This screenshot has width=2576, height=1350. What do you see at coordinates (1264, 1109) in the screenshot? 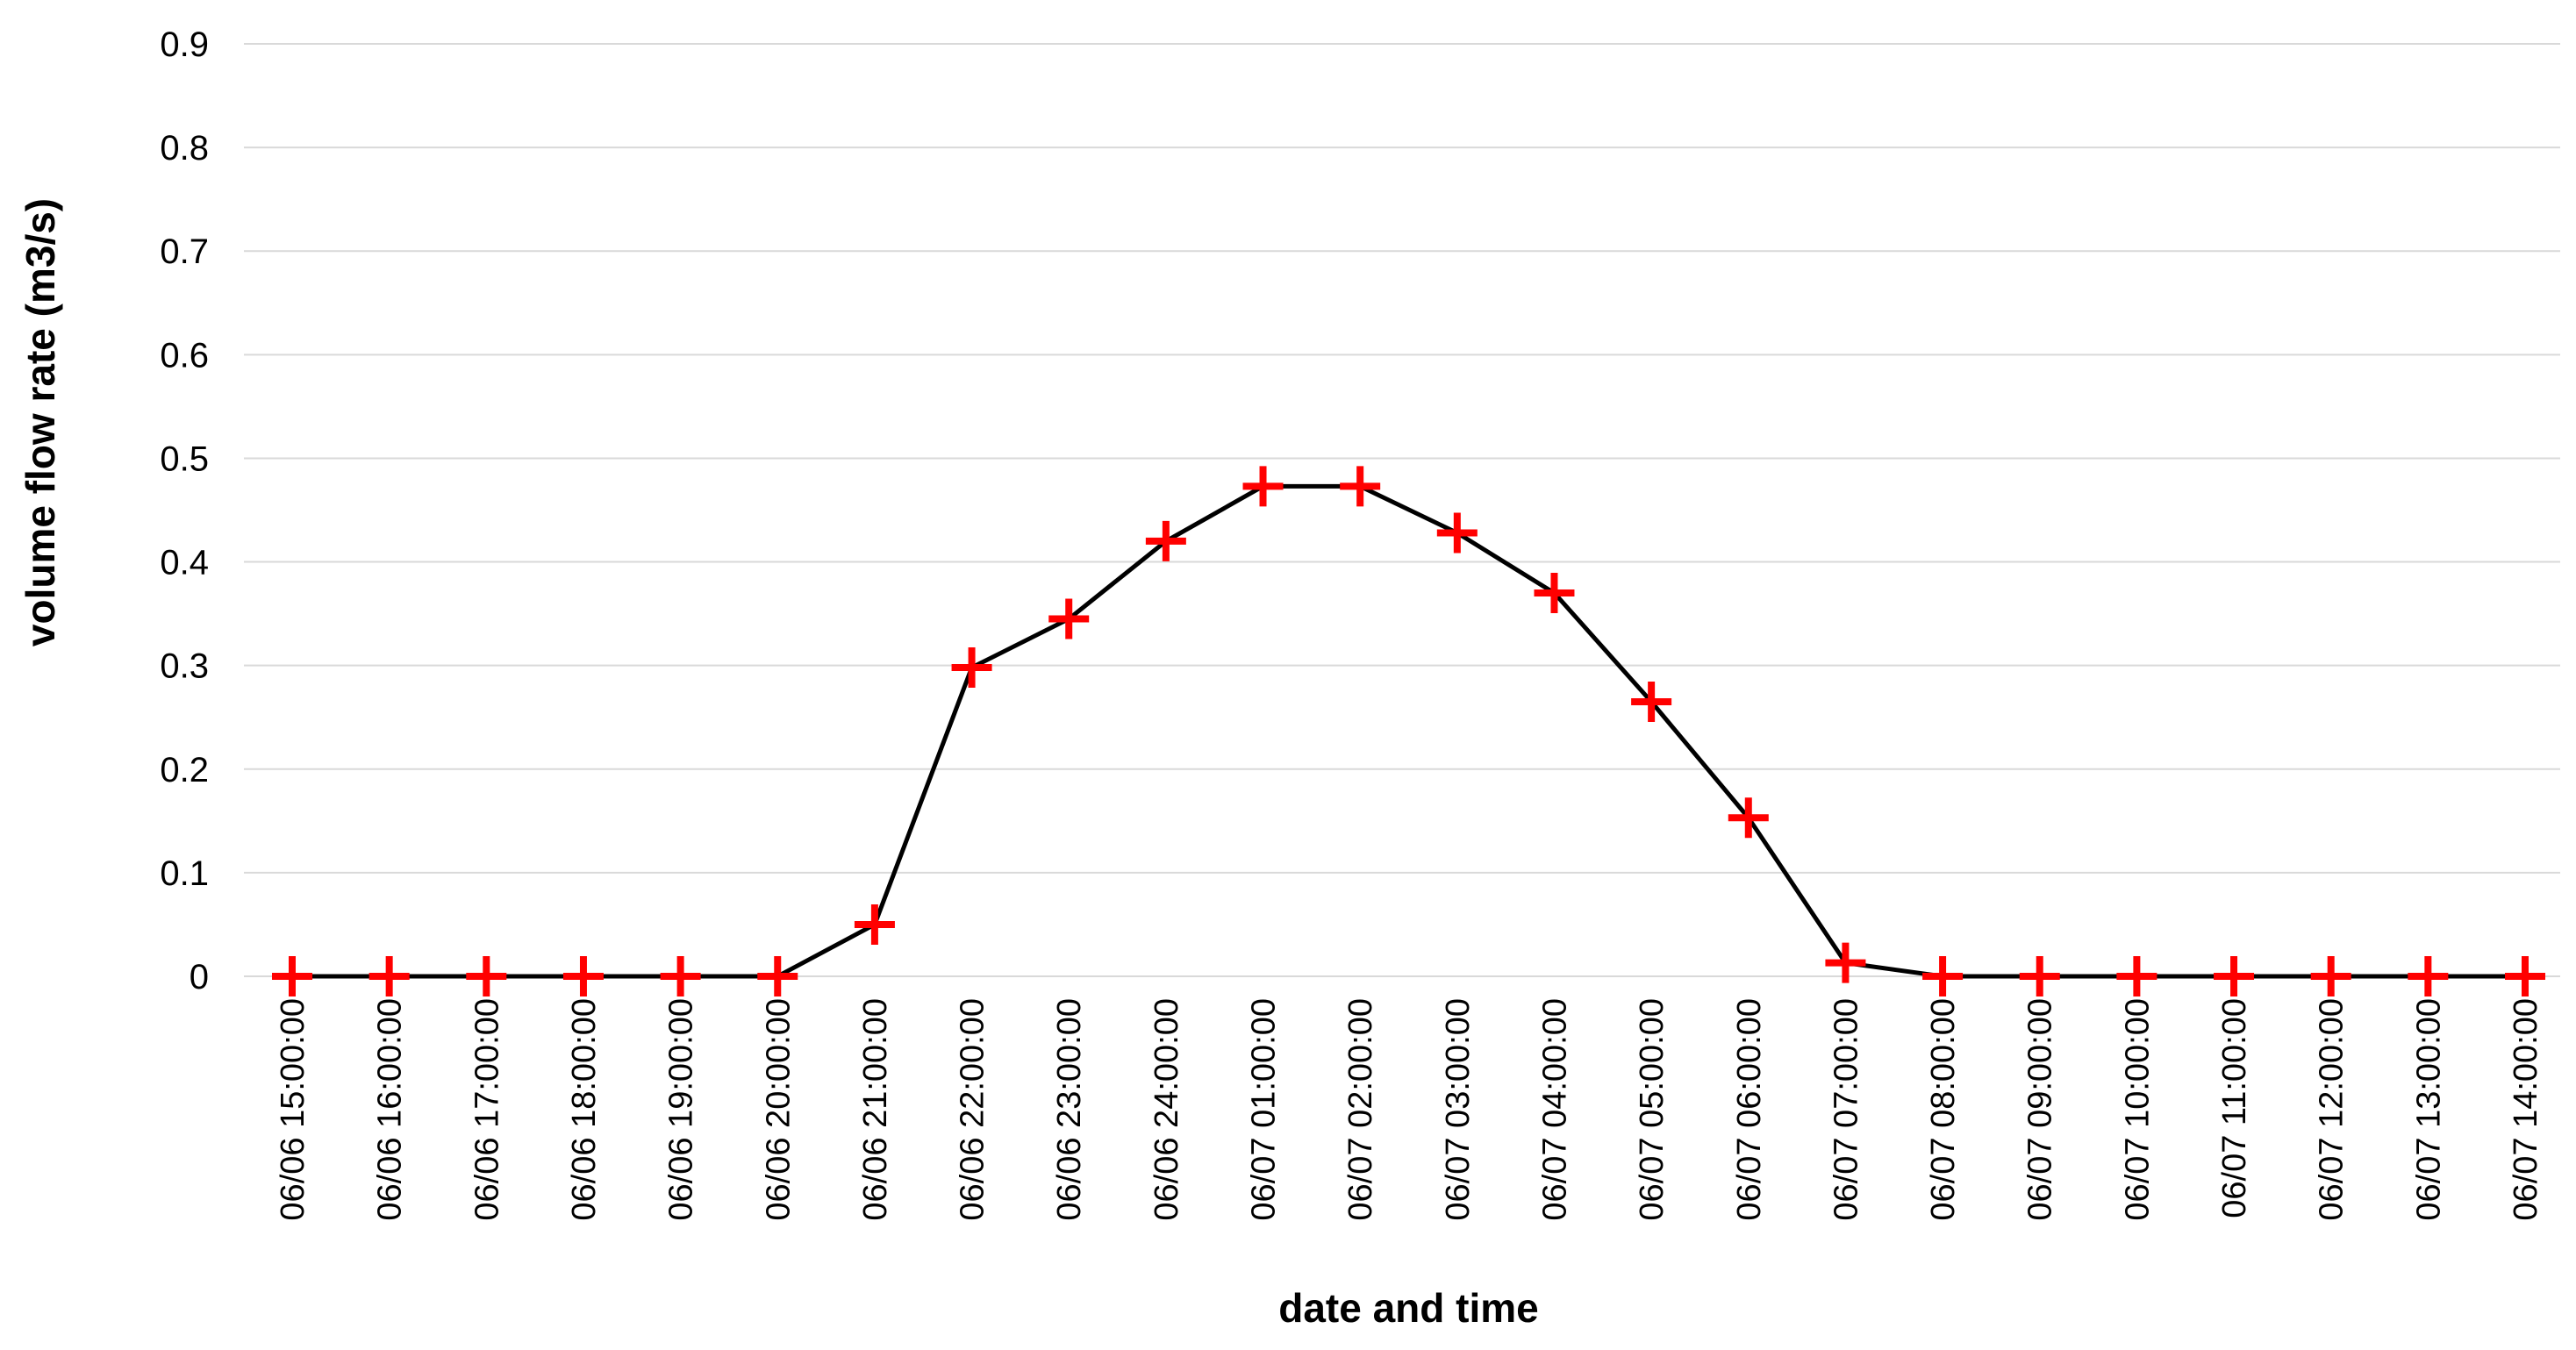
I see `x-tick-label: 06/07 01:00:00` at bounding box center [1264, 1109].